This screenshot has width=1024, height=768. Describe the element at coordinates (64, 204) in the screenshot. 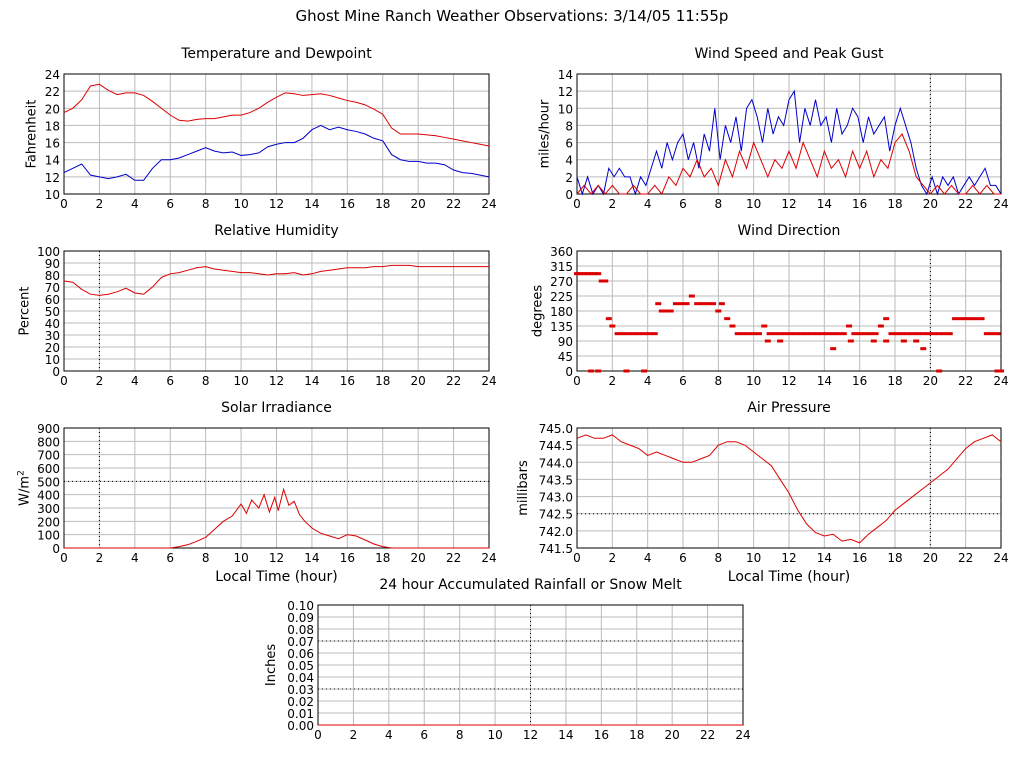

I see `temp-x-tick-label: 0` at that location.